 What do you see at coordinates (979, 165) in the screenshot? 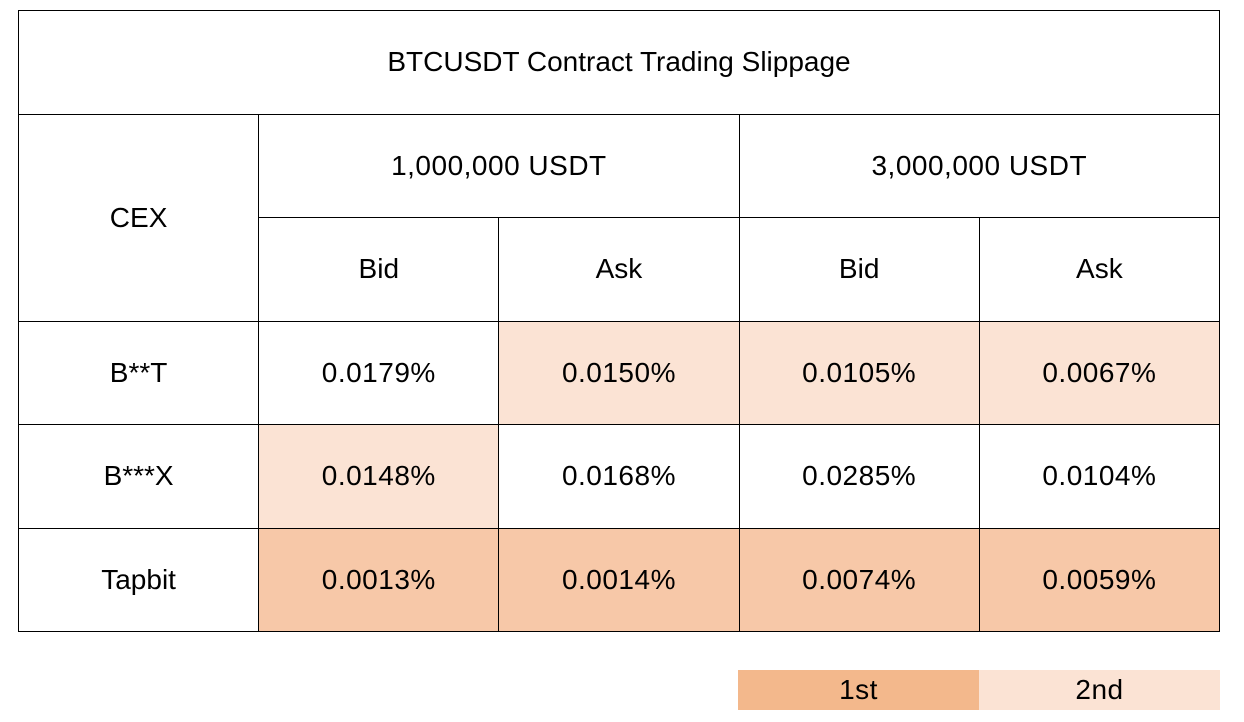
I see `group-header-3m: 3,000,000 USDT` at bounding box center [979, 165].